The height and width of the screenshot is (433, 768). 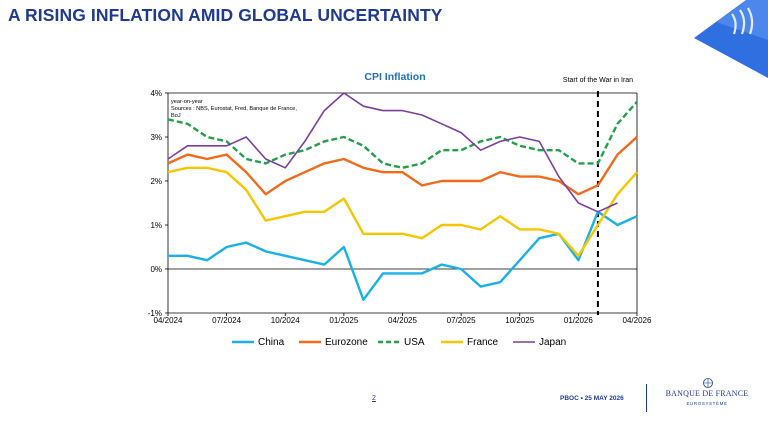 What do you see at coordinates (343, 320) in the screenshot?
I see `x-tick-label: 01/2025` at bounding box center [343, 320].